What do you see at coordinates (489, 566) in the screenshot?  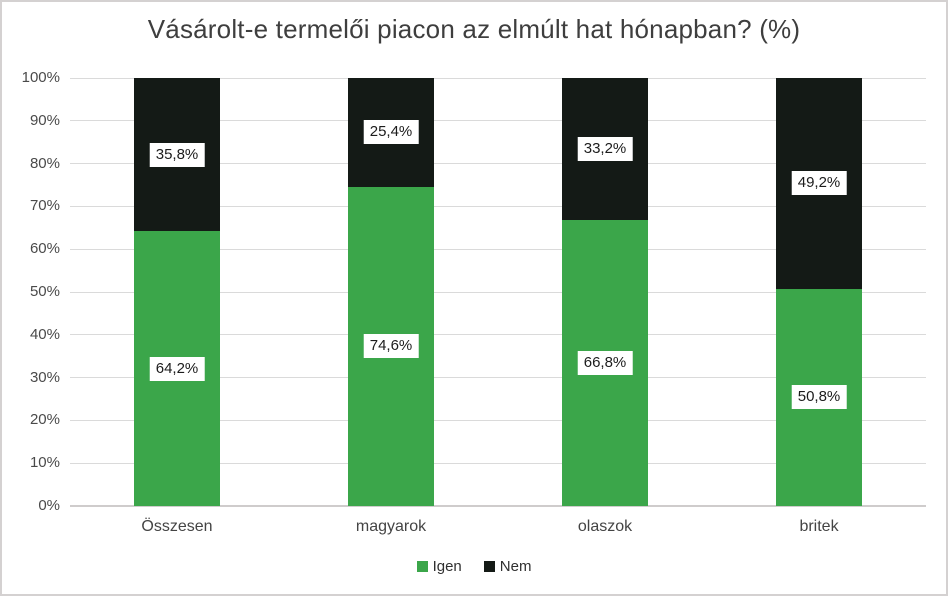 I see `legend-swatch-nem-icon` at bounding box center [489, 566].